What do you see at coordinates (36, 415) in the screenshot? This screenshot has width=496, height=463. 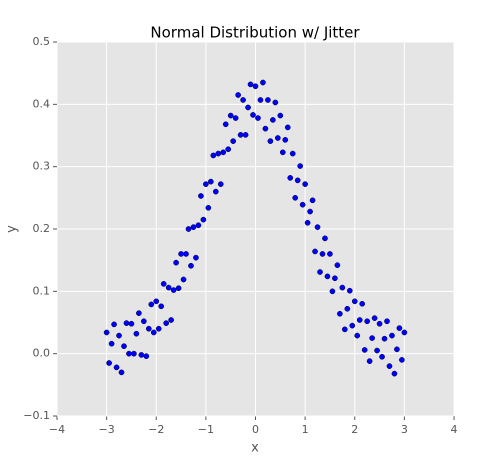 I see `y-tick-label: −0.1` at bounding box center [36, 415].